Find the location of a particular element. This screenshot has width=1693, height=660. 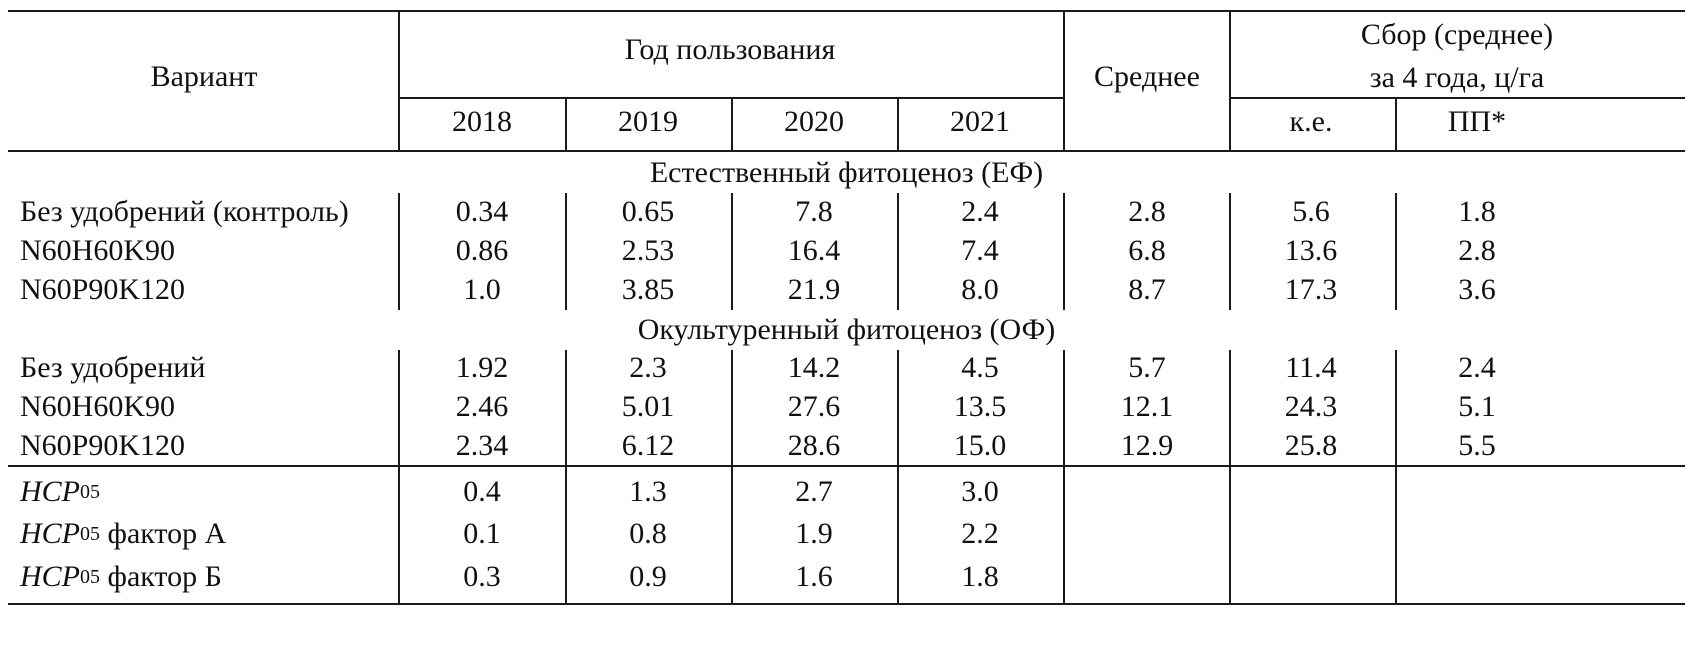

value-cell: 5.7 is located at coordinates (1147, 367).